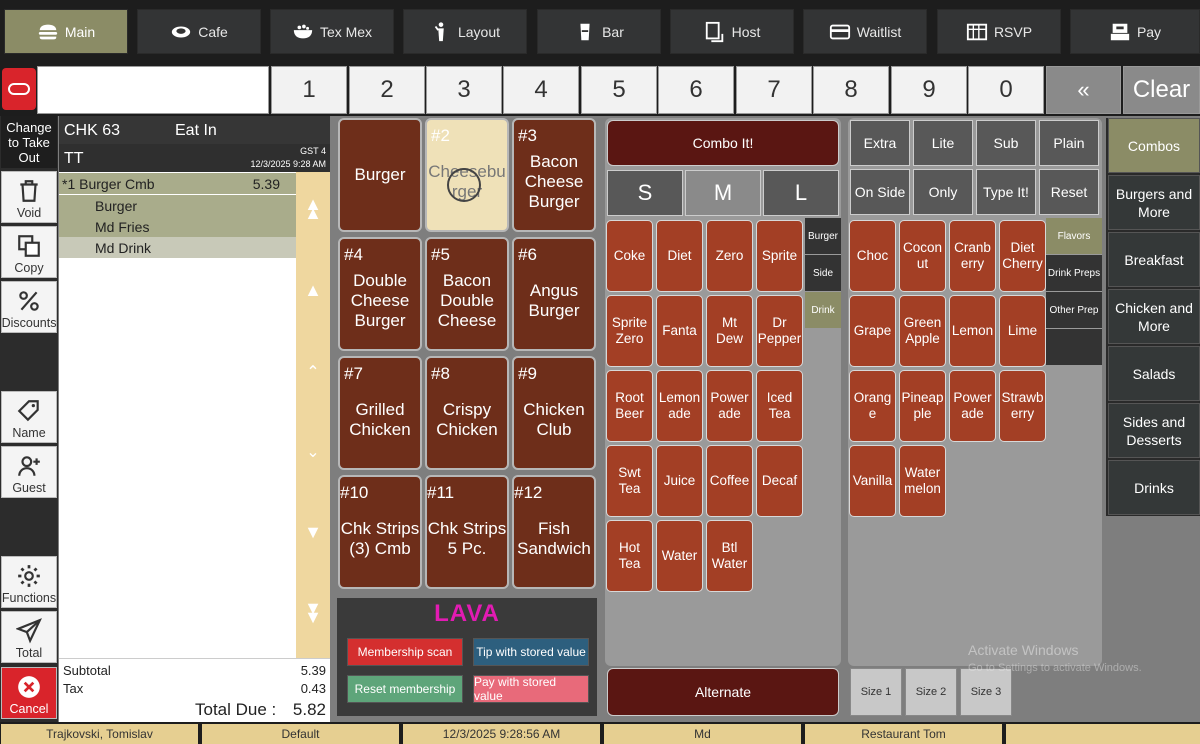 This screenshot has height=744, width=1200. Describe the element at coordinates (467, 294) in the screenshot. I see `item-bacon-double-cheese: #5 Bacon Double Cheese` at that location.